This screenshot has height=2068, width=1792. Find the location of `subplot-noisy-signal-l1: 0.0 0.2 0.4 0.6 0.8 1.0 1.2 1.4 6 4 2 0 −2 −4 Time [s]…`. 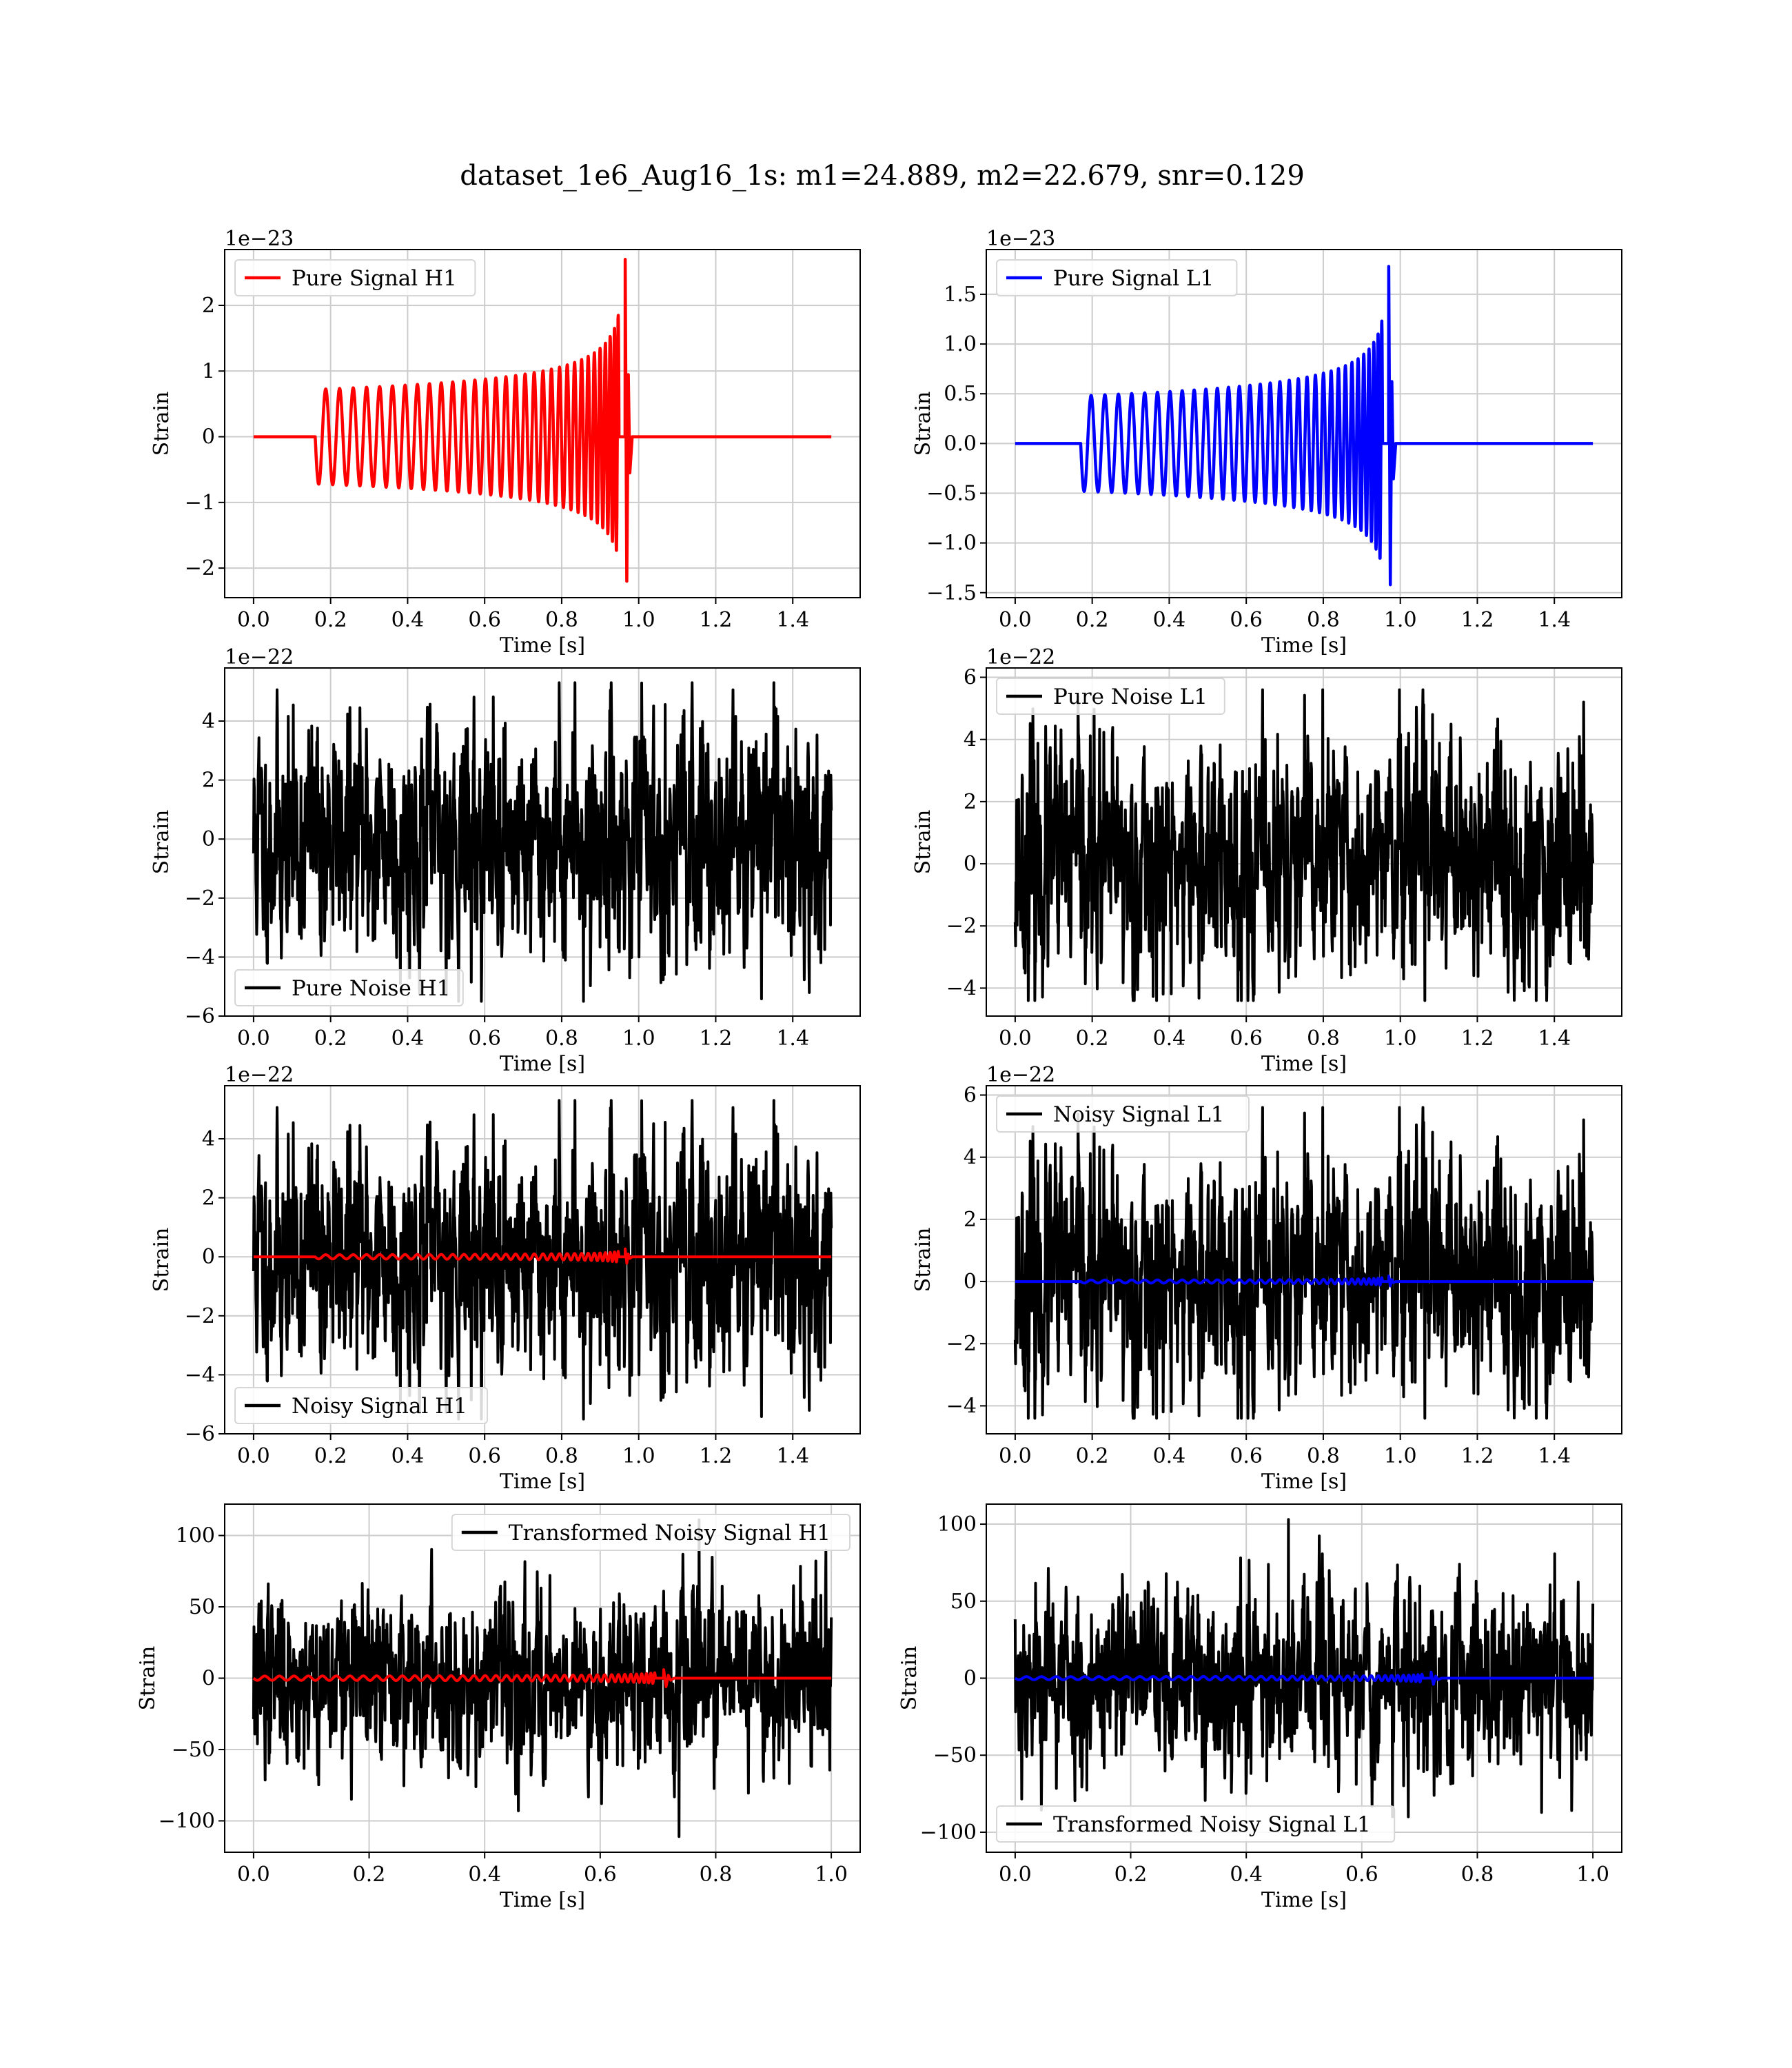

subplot-noisy-signal-l1: 0.0 0.2 0.4 0.6 0.8 1.0 1.2 1.4 6 4 2 0 −2 −4 Time [s]… is located at coordinates (1266, 1278).